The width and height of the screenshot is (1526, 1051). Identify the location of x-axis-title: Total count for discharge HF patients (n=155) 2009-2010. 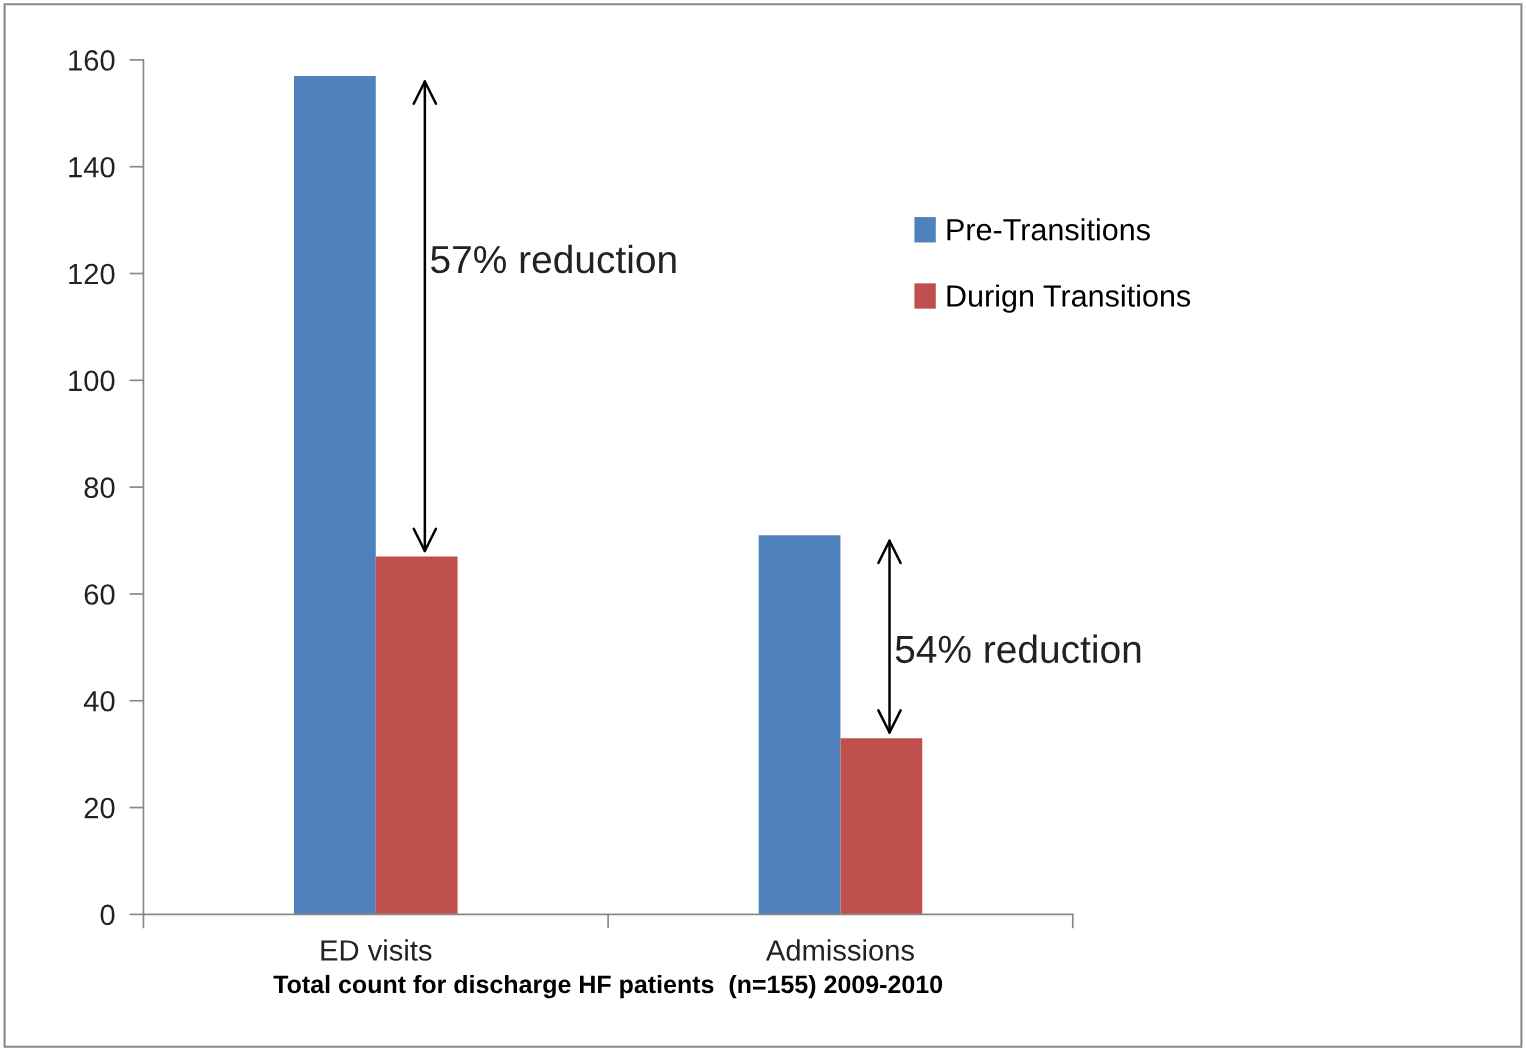
(608, 986).